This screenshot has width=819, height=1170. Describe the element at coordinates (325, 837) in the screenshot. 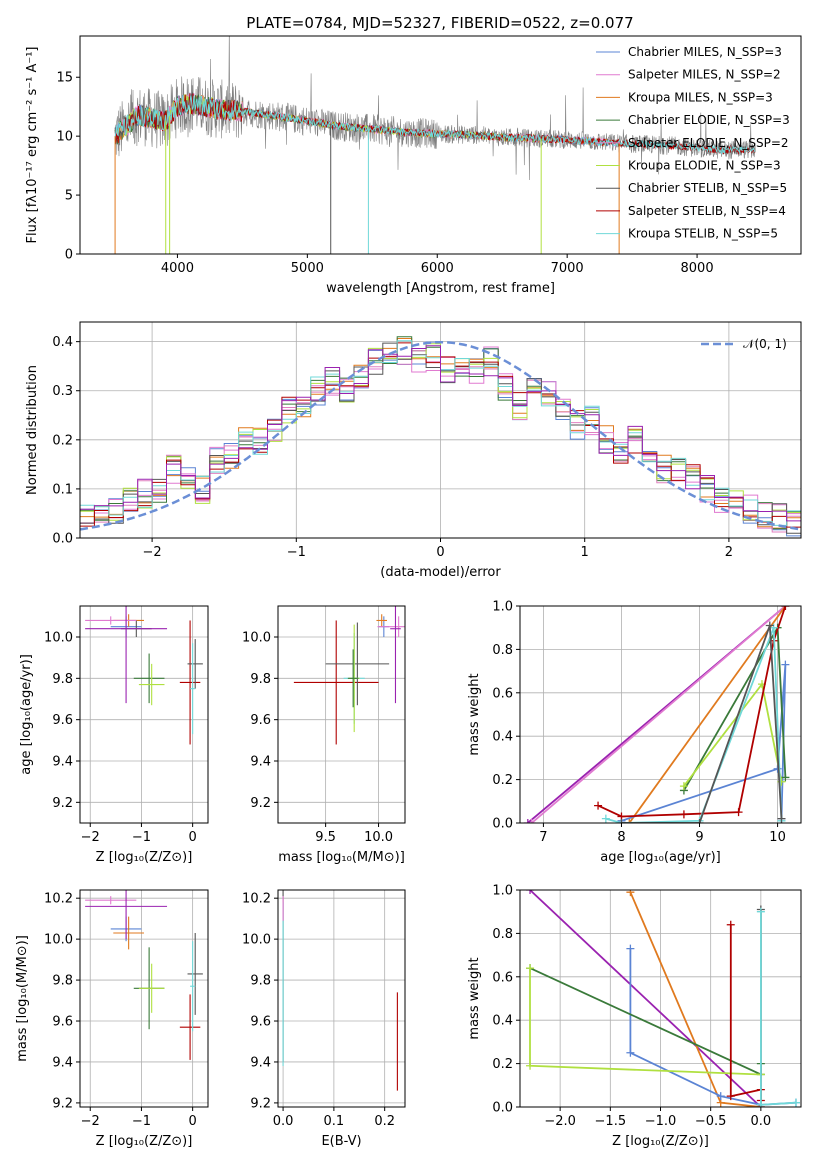

I see `x-tick-label: 9.5` at that location.